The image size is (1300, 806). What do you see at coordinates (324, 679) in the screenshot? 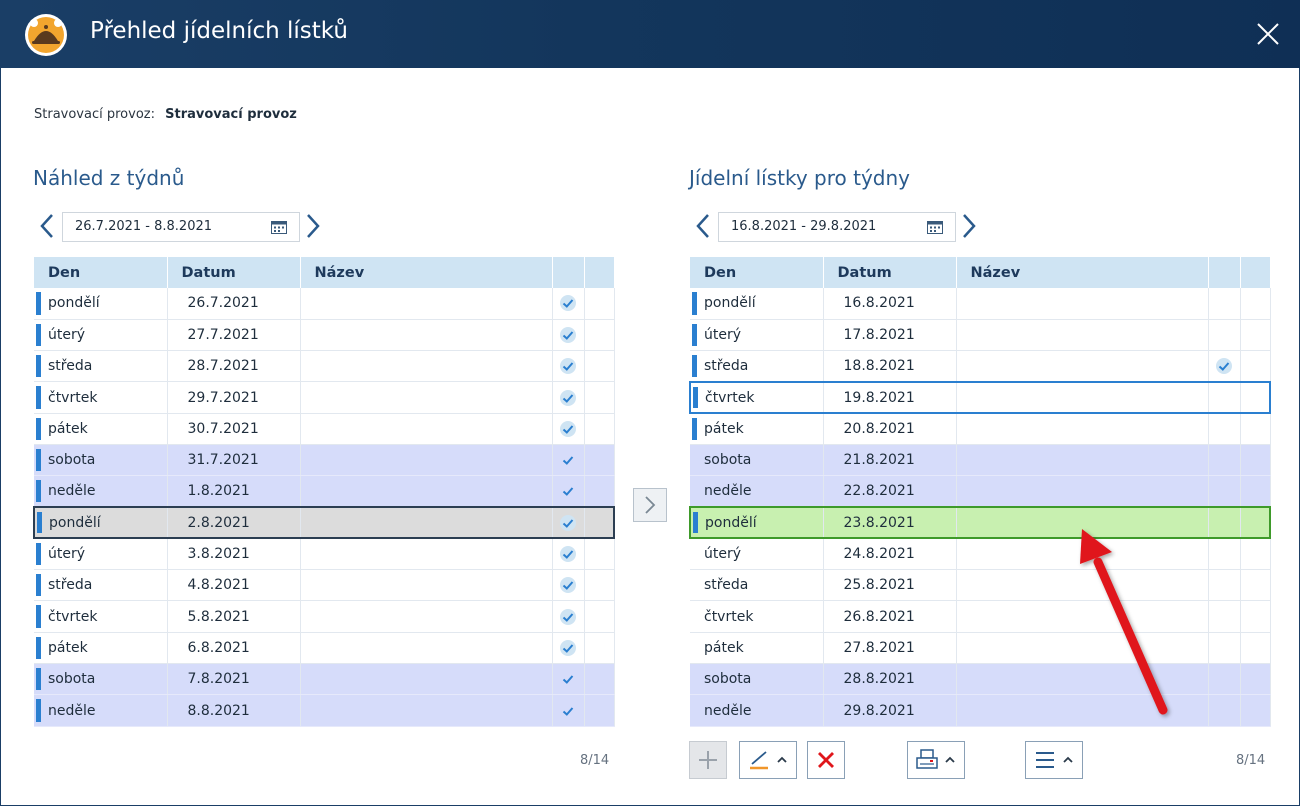
I see `table-row: sobota 7.8.2021` at bounding box center [324, 679].